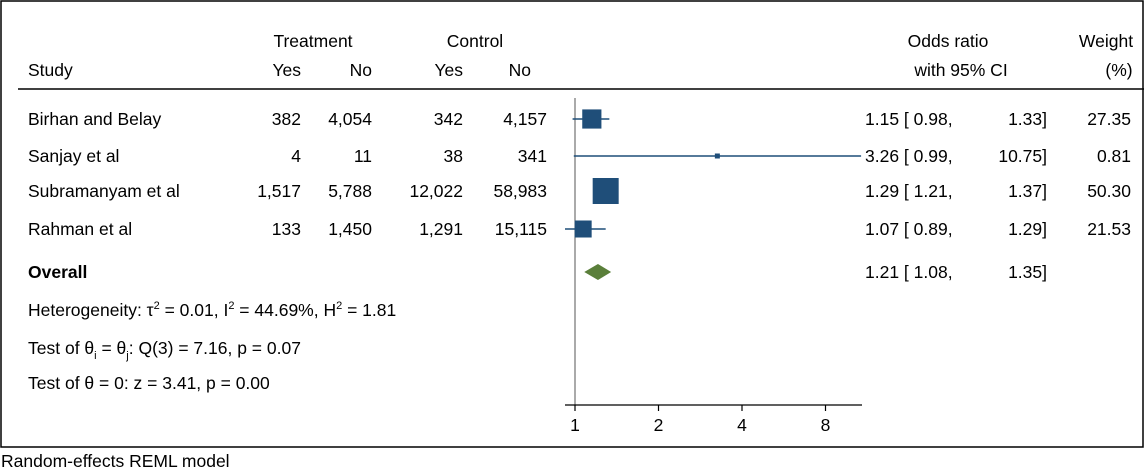 Image resolution: width=1144 pixels, height=473 pixels. Describe the element at coordinates (909, 272) in the screenshot. I see `overall-or-text: 1.21 [ 1.08,` at that location.